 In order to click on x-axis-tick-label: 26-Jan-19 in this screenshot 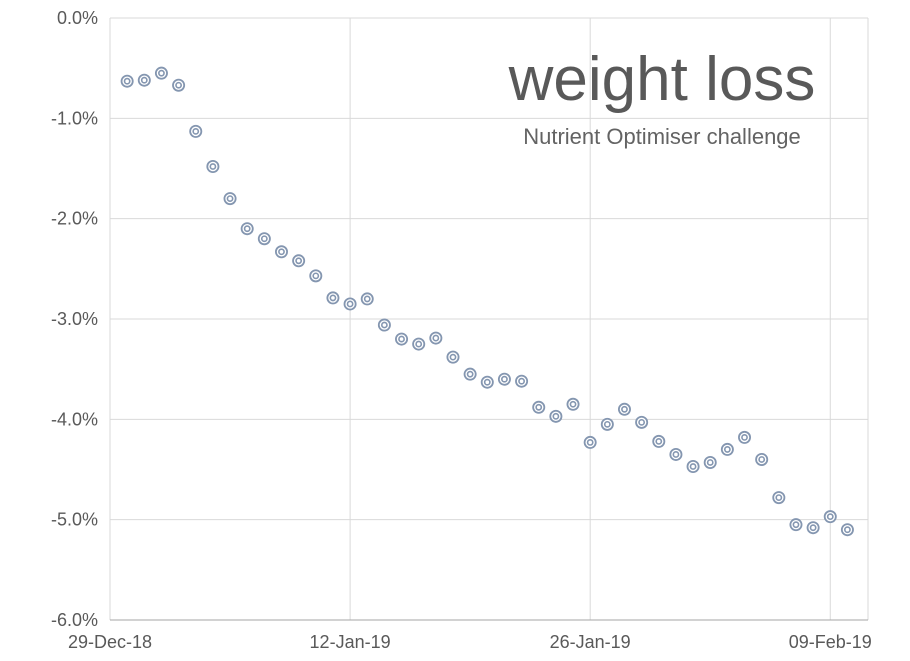, I will do `click(590, 642)`.